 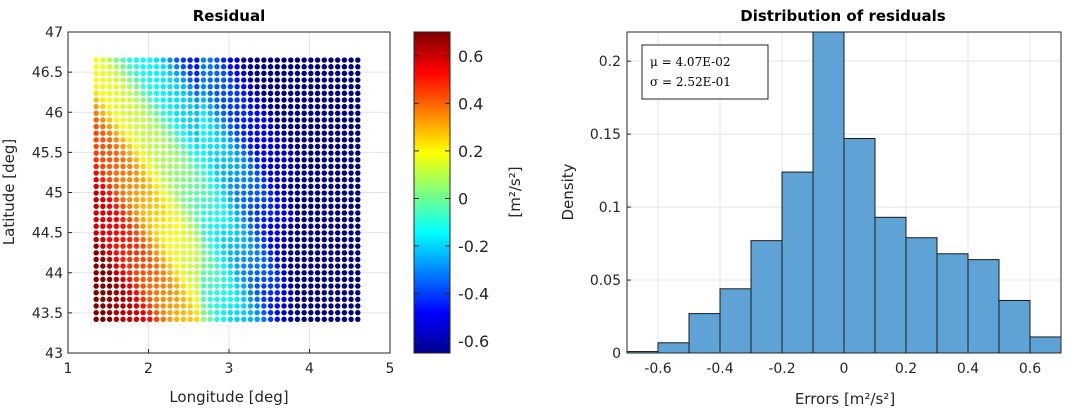 What do you see at coordinates (735, 321) in the screenshot?
I see `hist-bar` at bounding box center [735, 321].